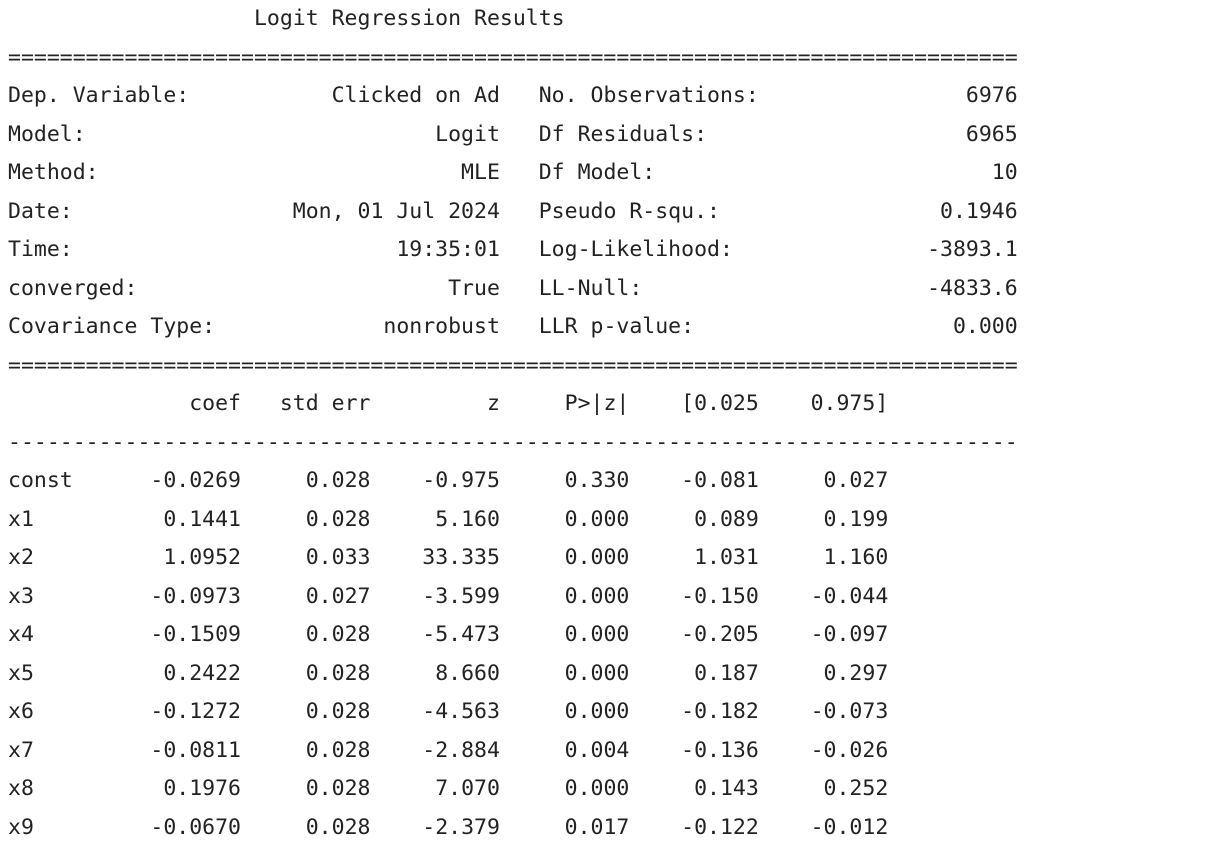  I want to click on info-label: LL-Null:, so click(649, 288).